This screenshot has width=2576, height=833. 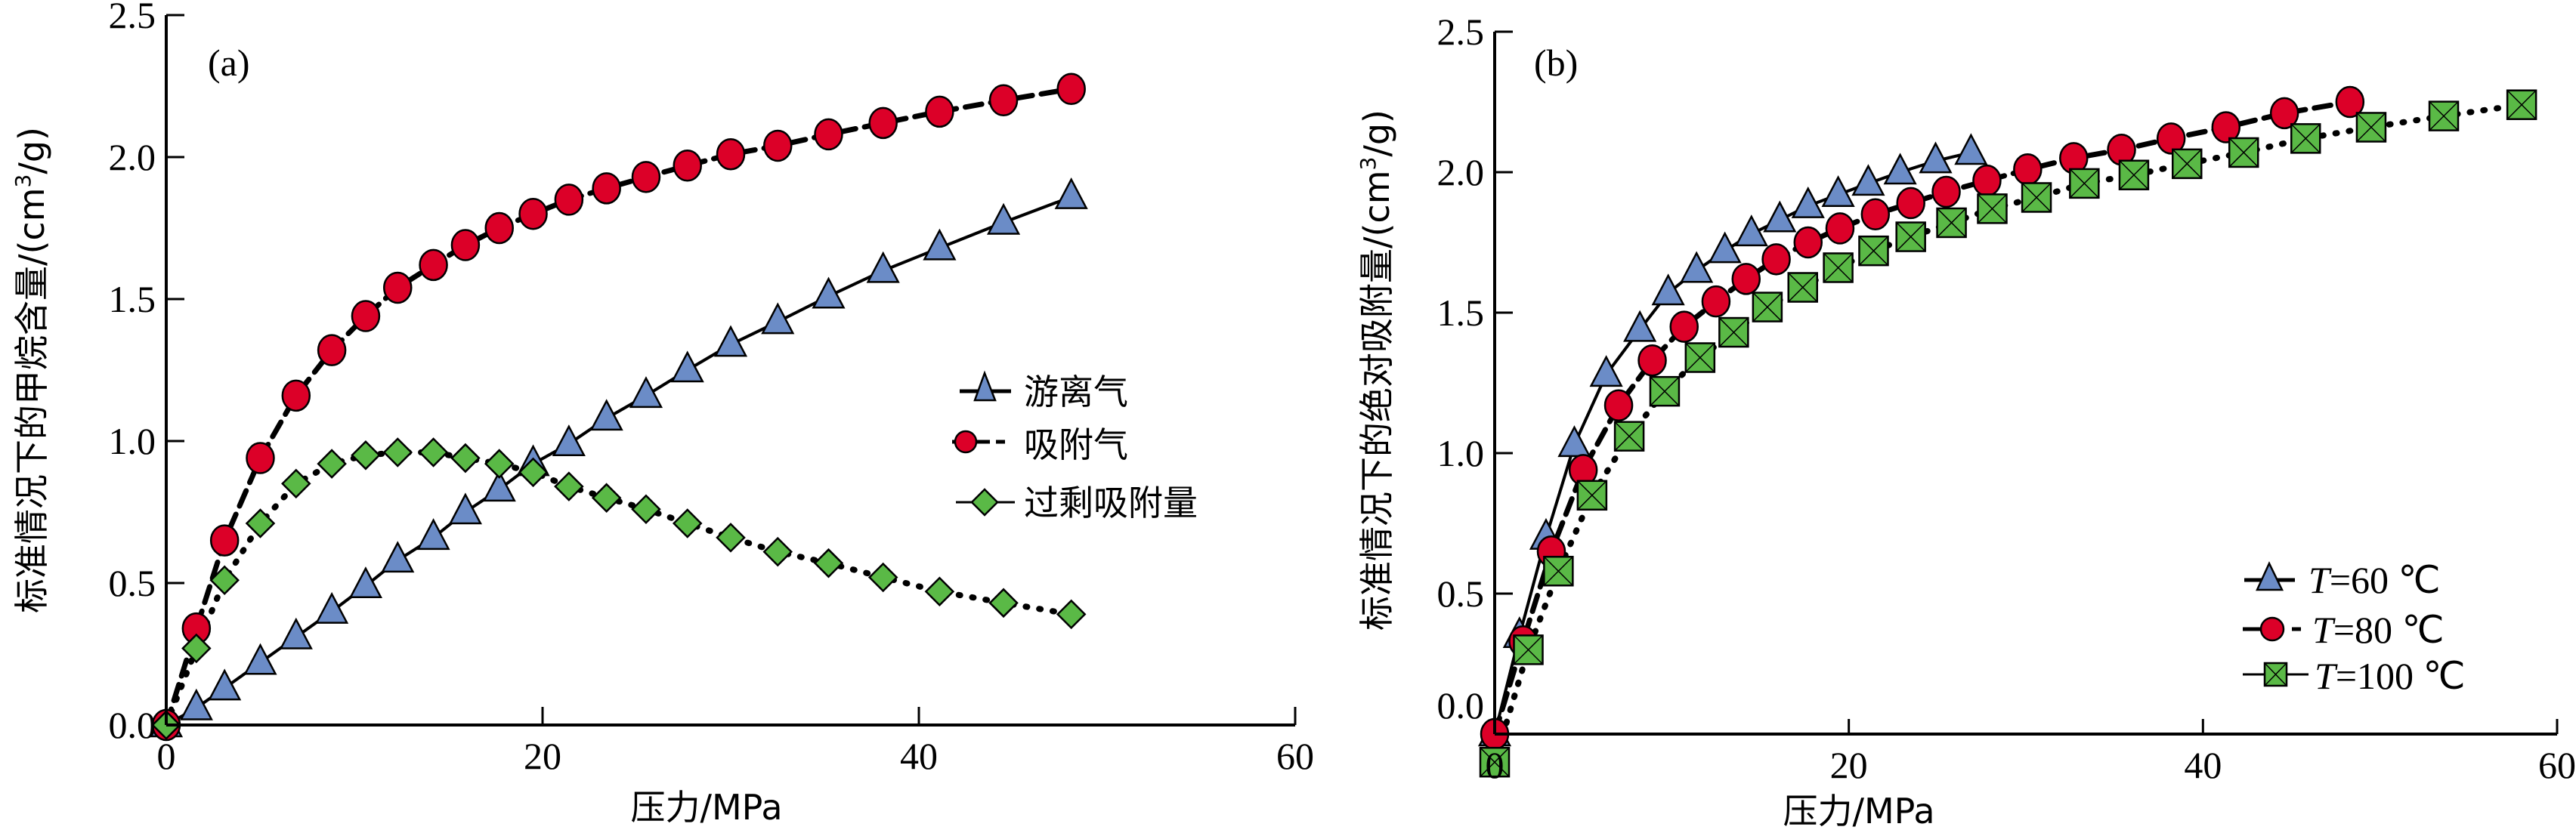 I want to click on x-tick-label: 20, so click(x=542, y=756).